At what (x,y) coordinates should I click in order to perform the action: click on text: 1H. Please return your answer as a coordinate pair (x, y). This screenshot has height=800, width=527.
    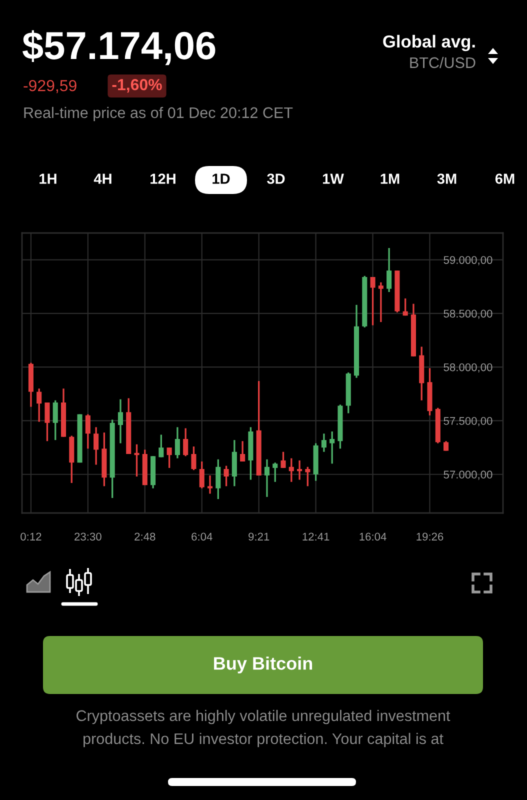
    Looking at the image, I should click on (48, 179).